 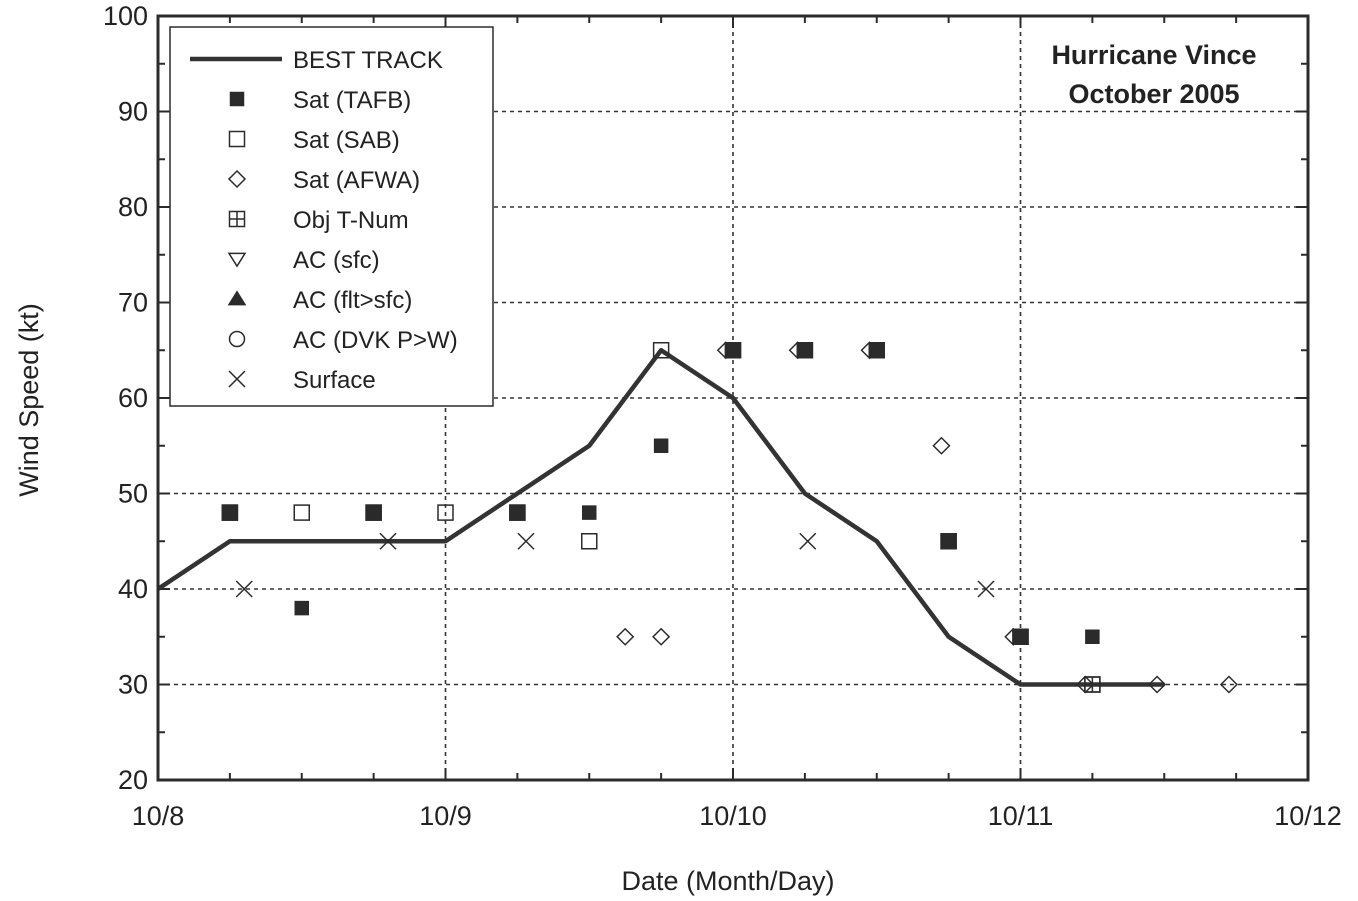 I want to click on legend-label-ac-dvk-p-w: AC (DVK P>W), so click(x=375, y=340).